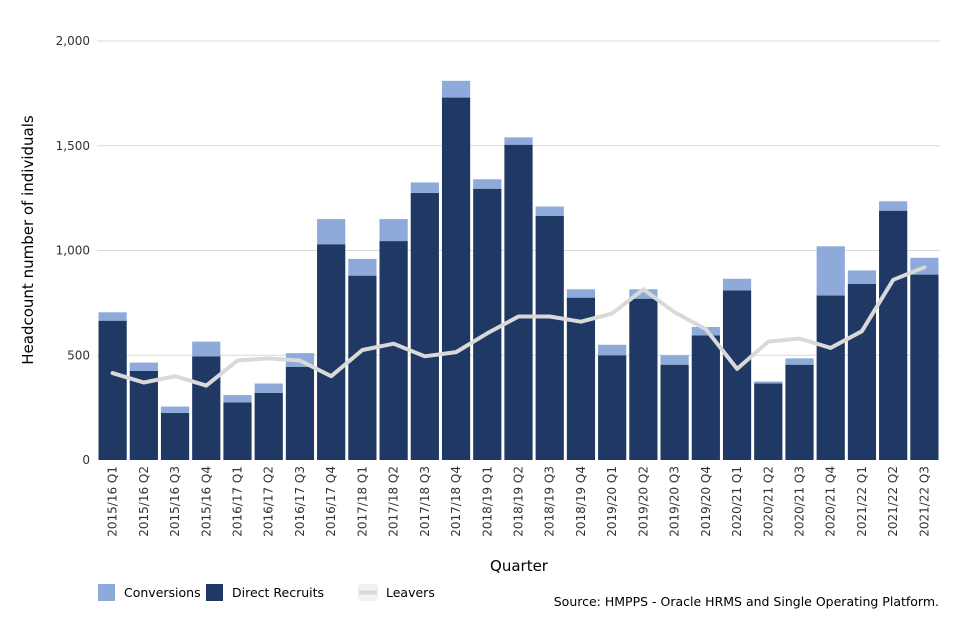  I want to click on y-tick-label: 1,500, so click(73, 146).